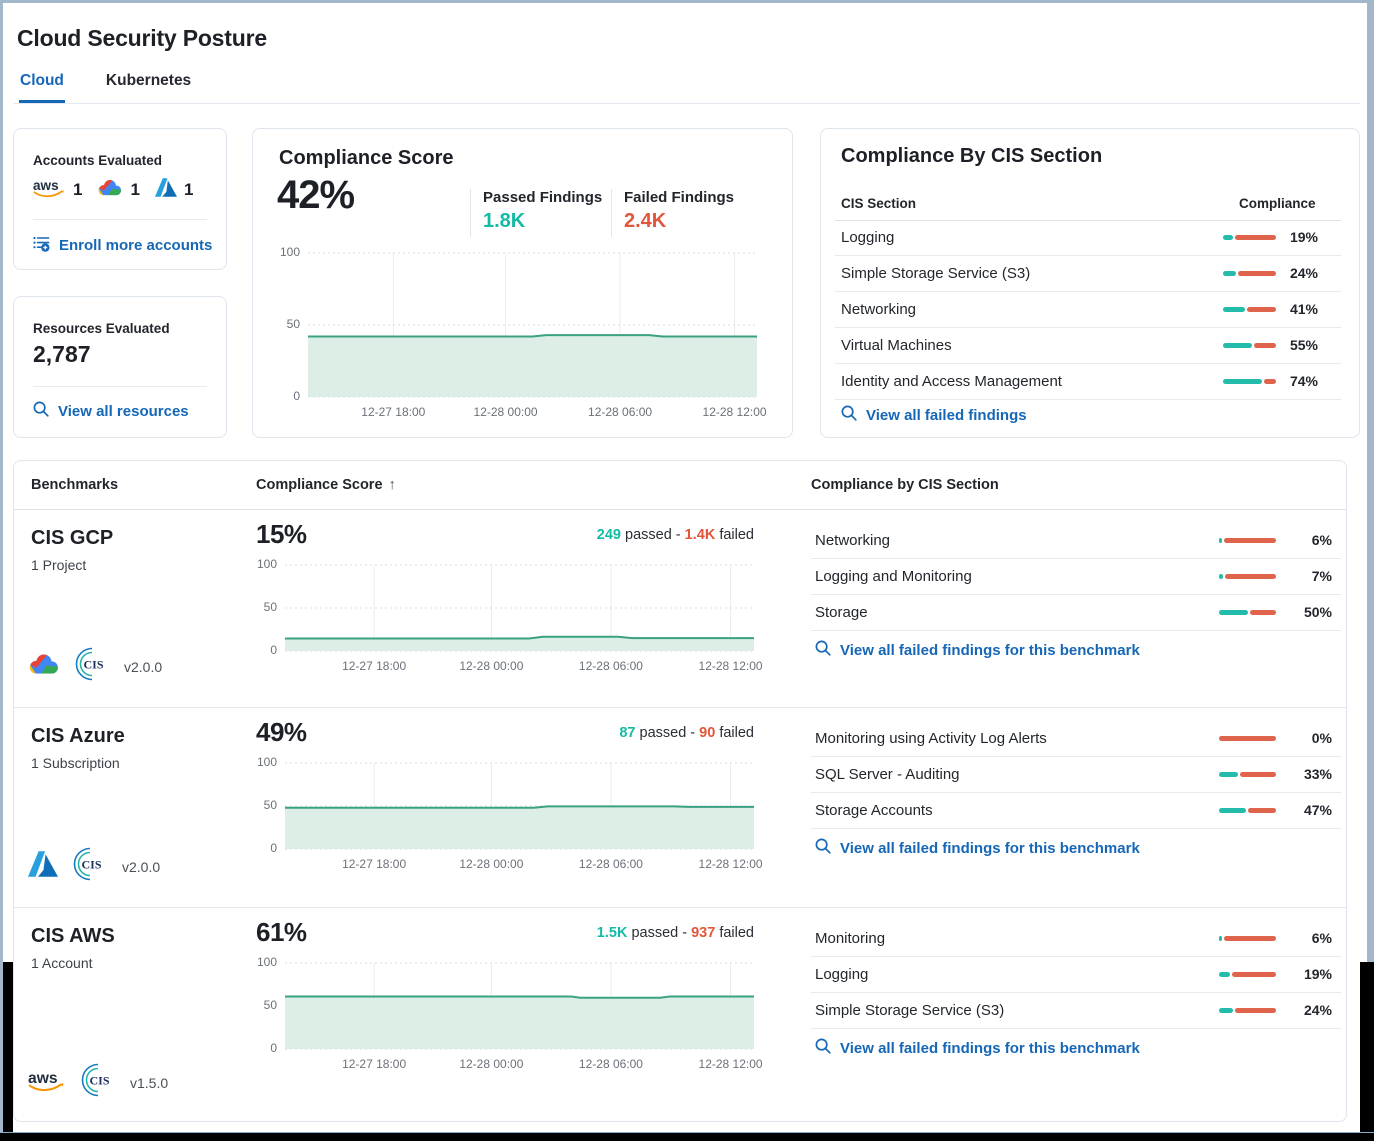  I want to click on benchmark-version: v1.5.0, so click(149, 1082).